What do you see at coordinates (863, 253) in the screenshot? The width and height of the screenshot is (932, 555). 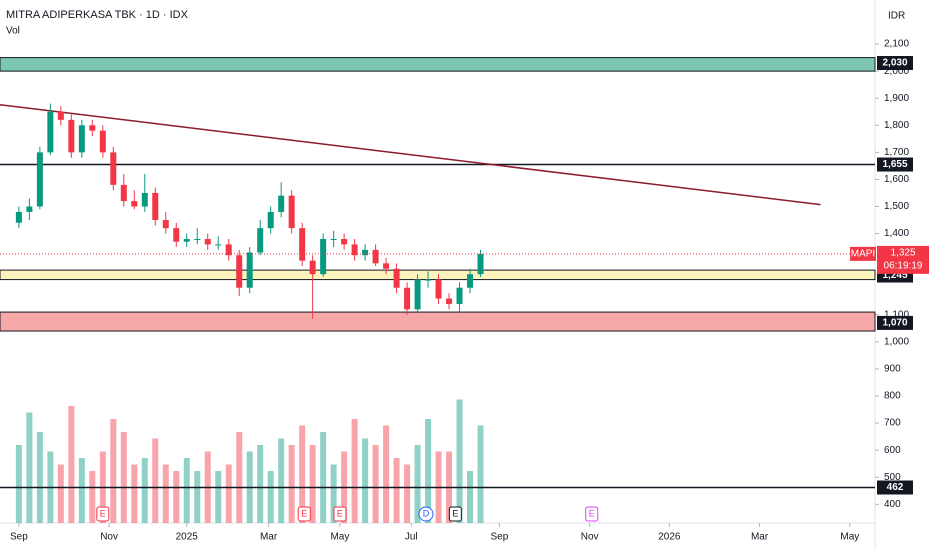 I see `symbol-bg` at bounding box center [863, 253].